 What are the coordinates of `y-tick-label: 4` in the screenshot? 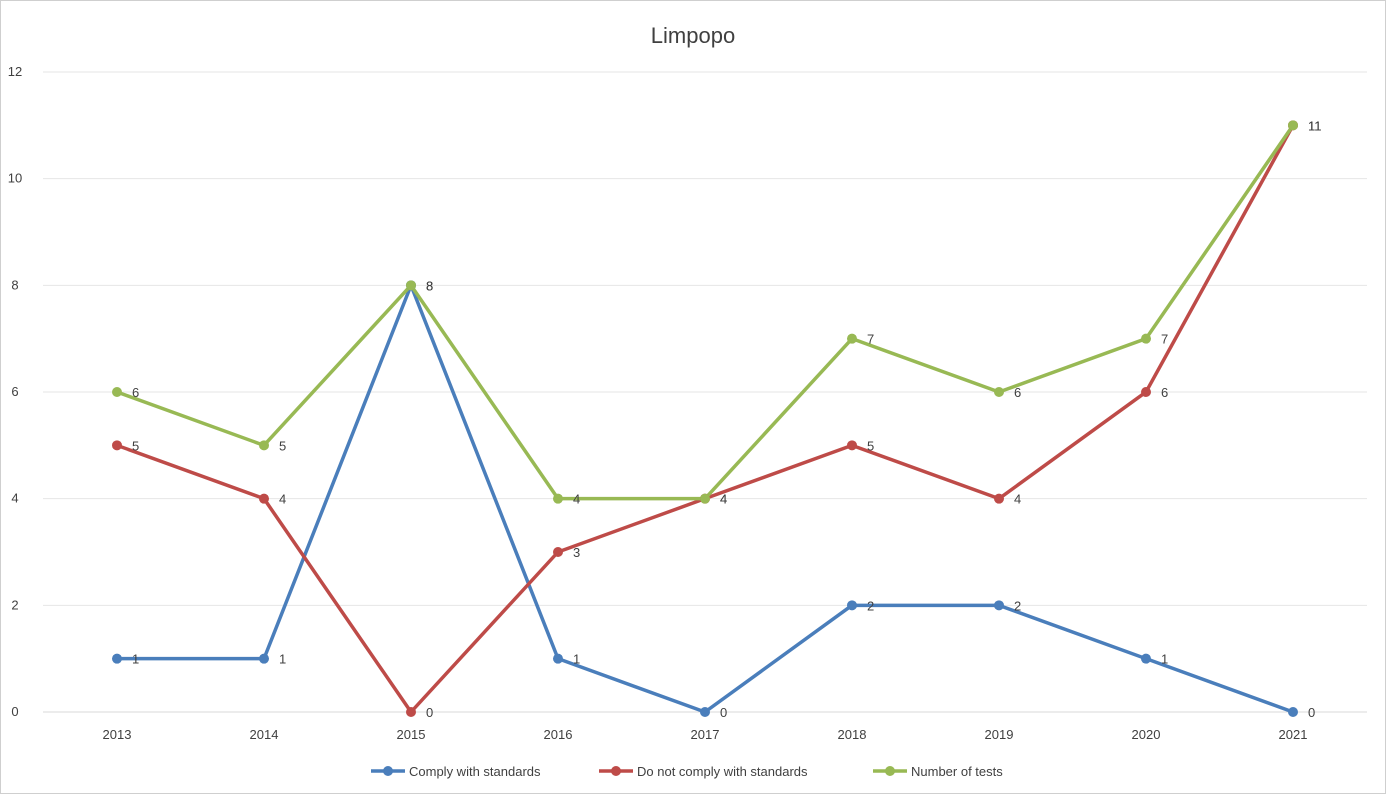 It's located at (14, 498).